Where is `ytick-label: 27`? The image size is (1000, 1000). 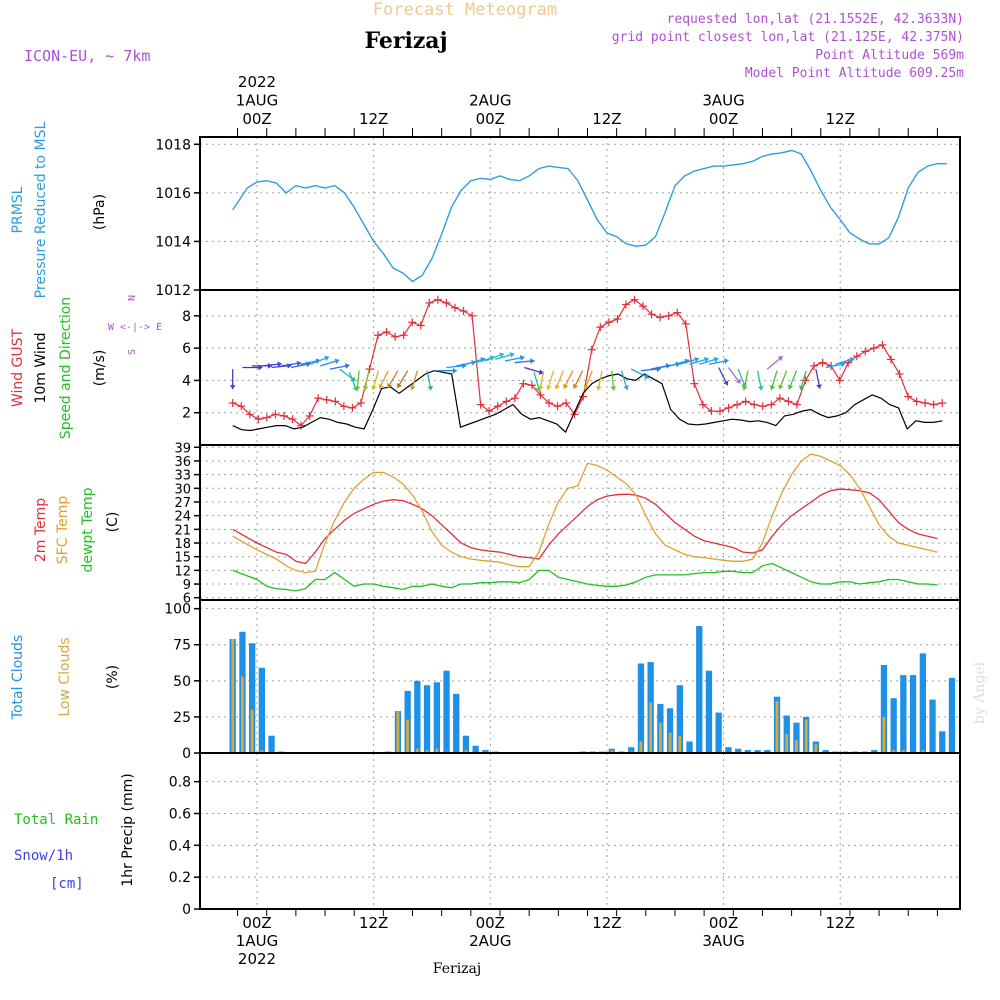
ytick-label: 27 is located at coordinates (182, 503).